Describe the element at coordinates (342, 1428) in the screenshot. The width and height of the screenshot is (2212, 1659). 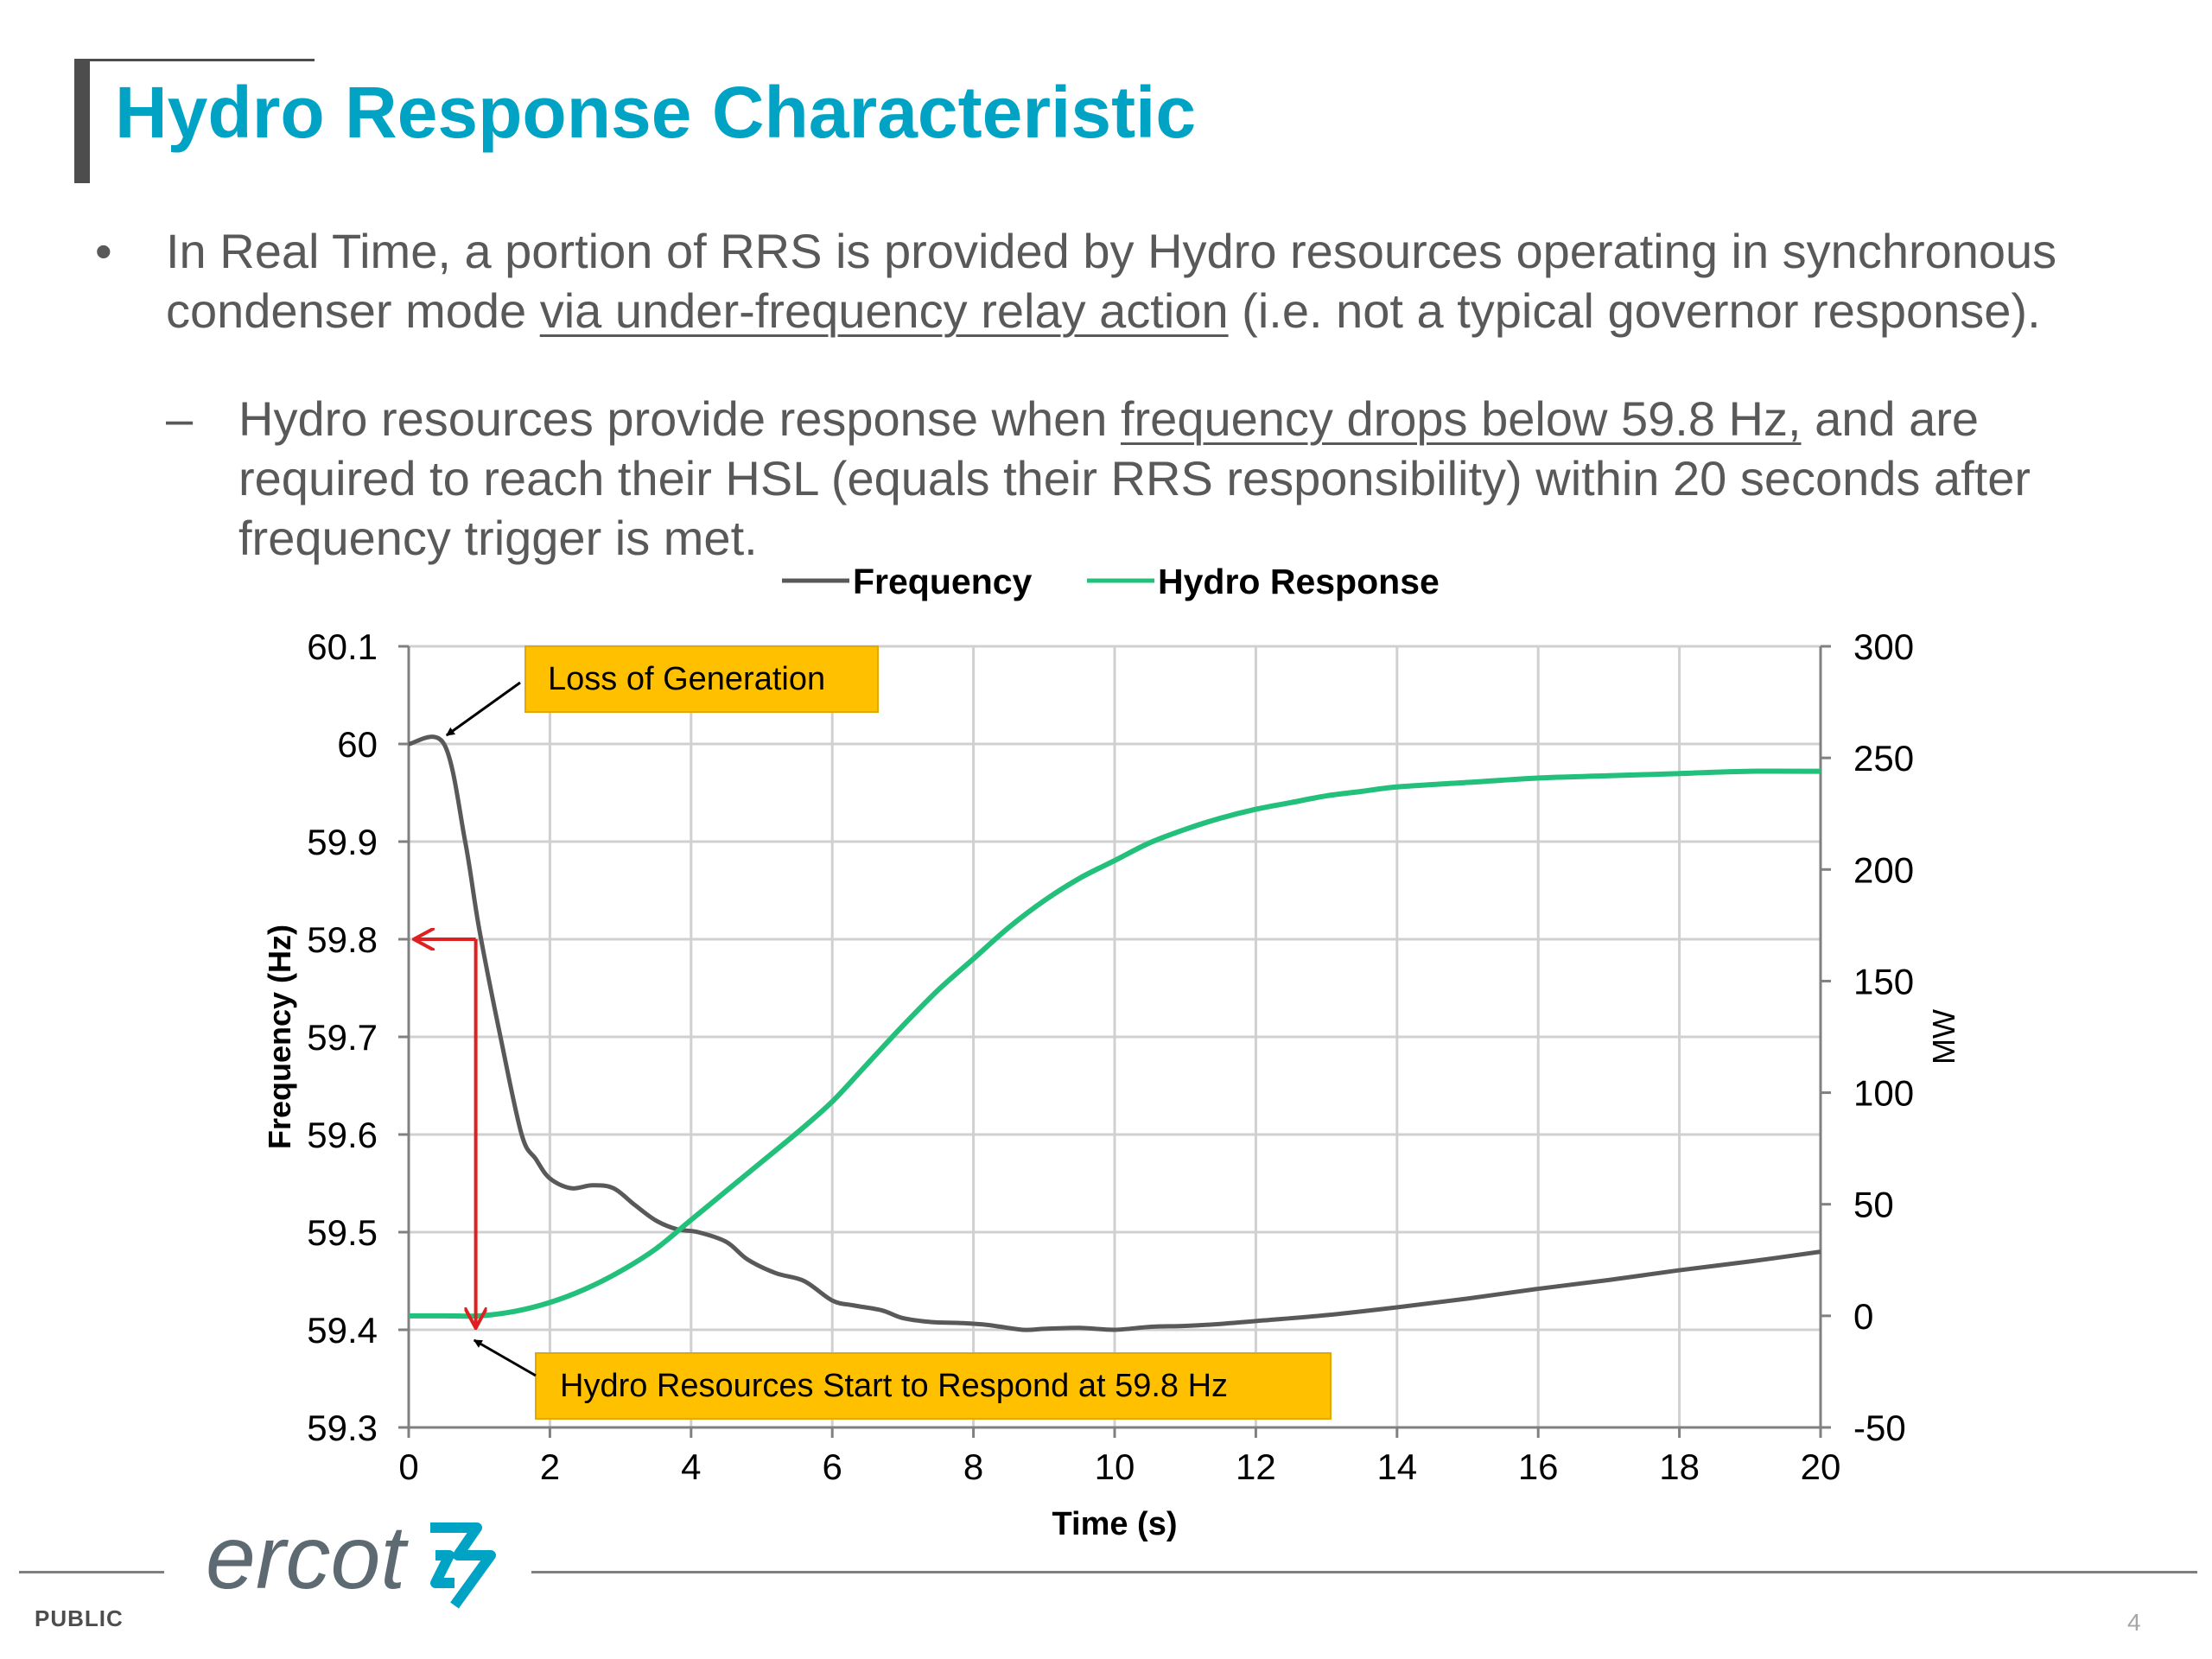
I see `y-left-tick-label: 59.3` at that location.